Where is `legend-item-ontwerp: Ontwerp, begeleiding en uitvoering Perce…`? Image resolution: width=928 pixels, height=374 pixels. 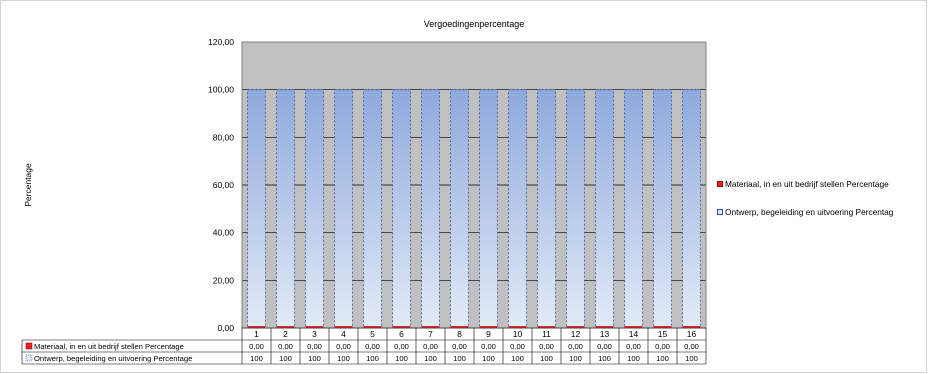
legend-item-ontwerp: Ontwerp, begeleiding en uitvoering Perce… is located at coordinates (805, 212).